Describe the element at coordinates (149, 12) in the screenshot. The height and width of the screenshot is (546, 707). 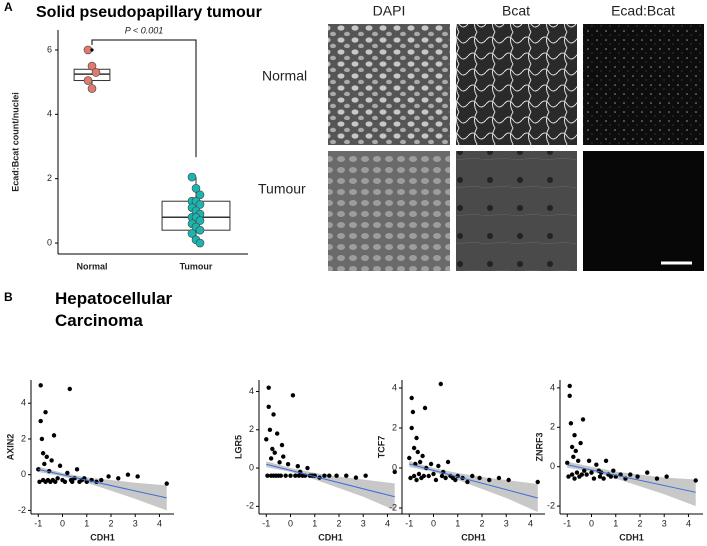
I see `chart-title: Solid pseudopapillary tumour` at that location.